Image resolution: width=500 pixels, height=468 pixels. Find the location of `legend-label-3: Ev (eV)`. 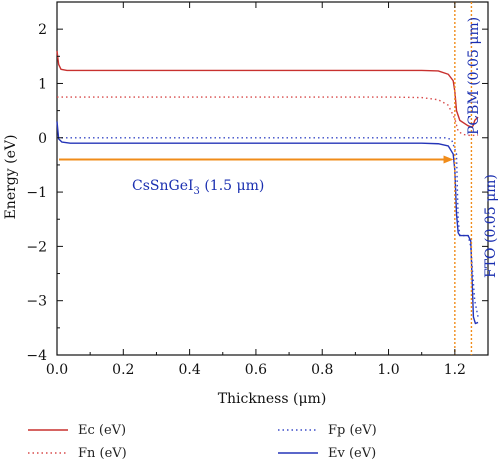

legend-label-3: Ev (eV) is located at coordinates (352, 453).